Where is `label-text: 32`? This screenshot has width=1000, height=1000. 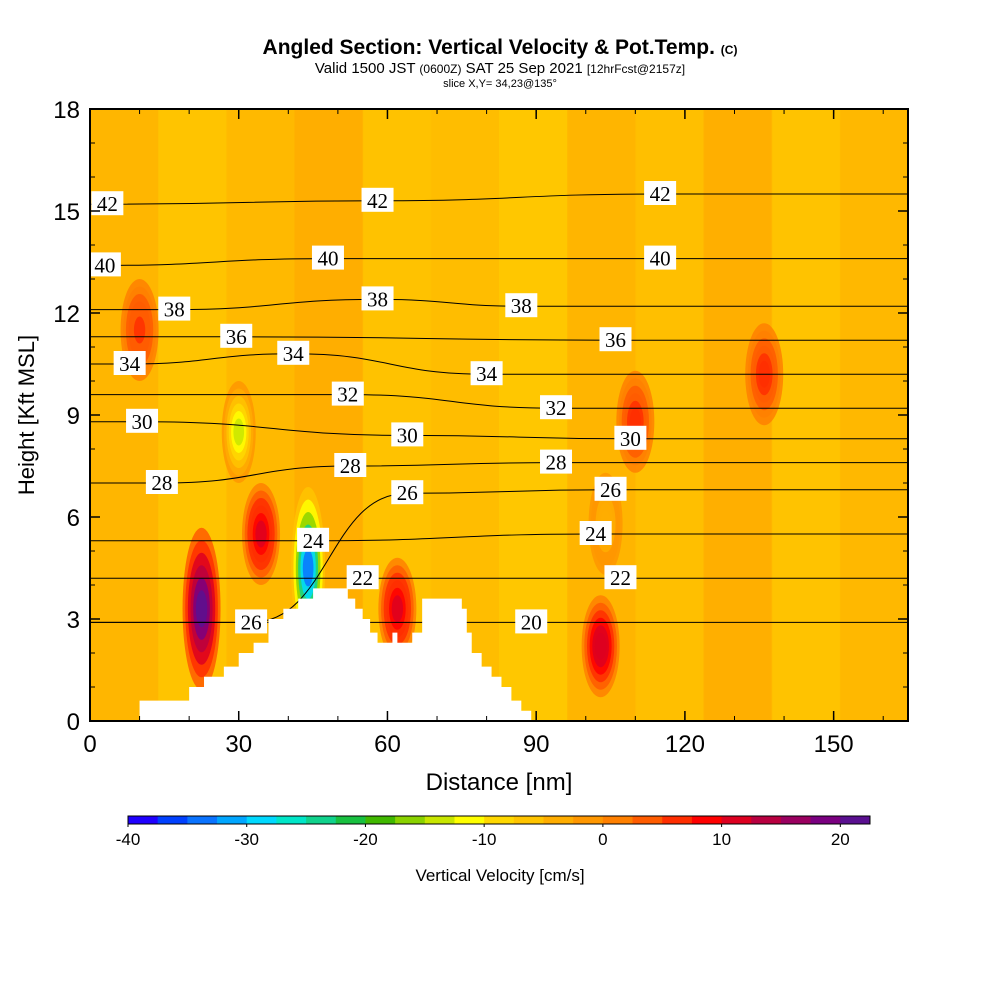
label-text: 32 is located at coordinates (556, 408).